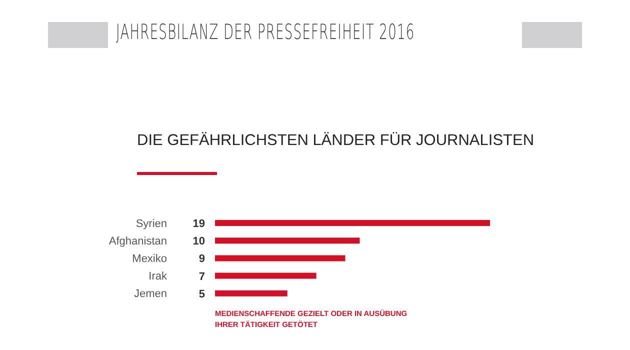 The height and width of the screenshot is (350, 630). I want to click on chart-subtitle: DIE GEFÄHRLICHSTEN LÄNDER FÜR JOURNALISTEN, so click(335, 141).